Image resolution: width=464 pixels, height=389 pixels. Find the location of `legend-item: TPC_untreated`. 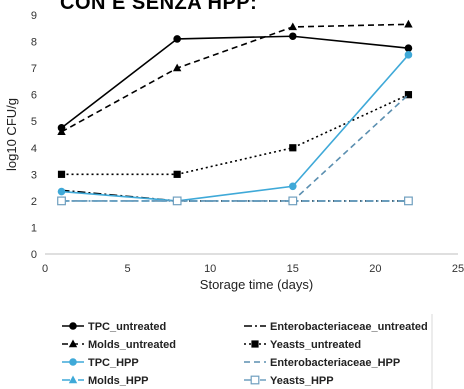

legend-item: TPC_untreated is located at coordinates (114, 327).